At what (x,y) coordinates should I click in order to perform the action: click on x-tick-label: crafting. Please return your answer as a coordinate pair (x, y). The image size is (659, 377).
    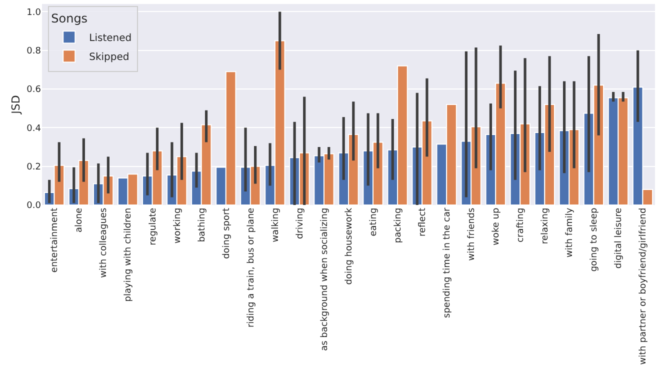
    Looking at the image, I should click on (521, 225).